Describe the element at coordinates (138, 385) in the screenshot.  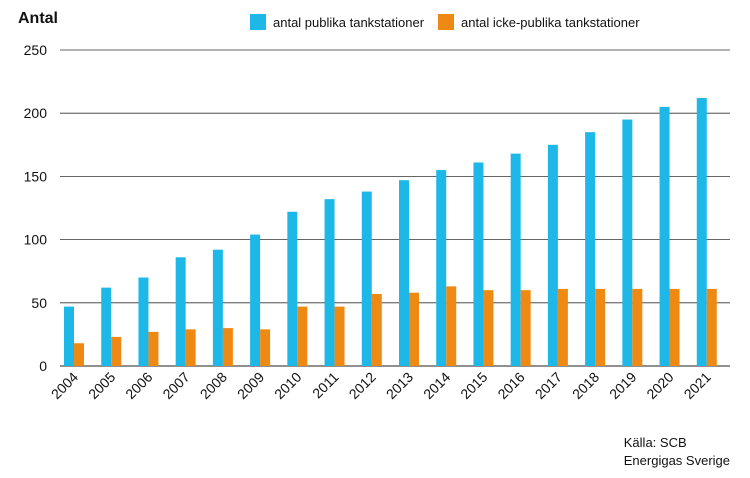
I see `x-tick-label: 2006` at that location.